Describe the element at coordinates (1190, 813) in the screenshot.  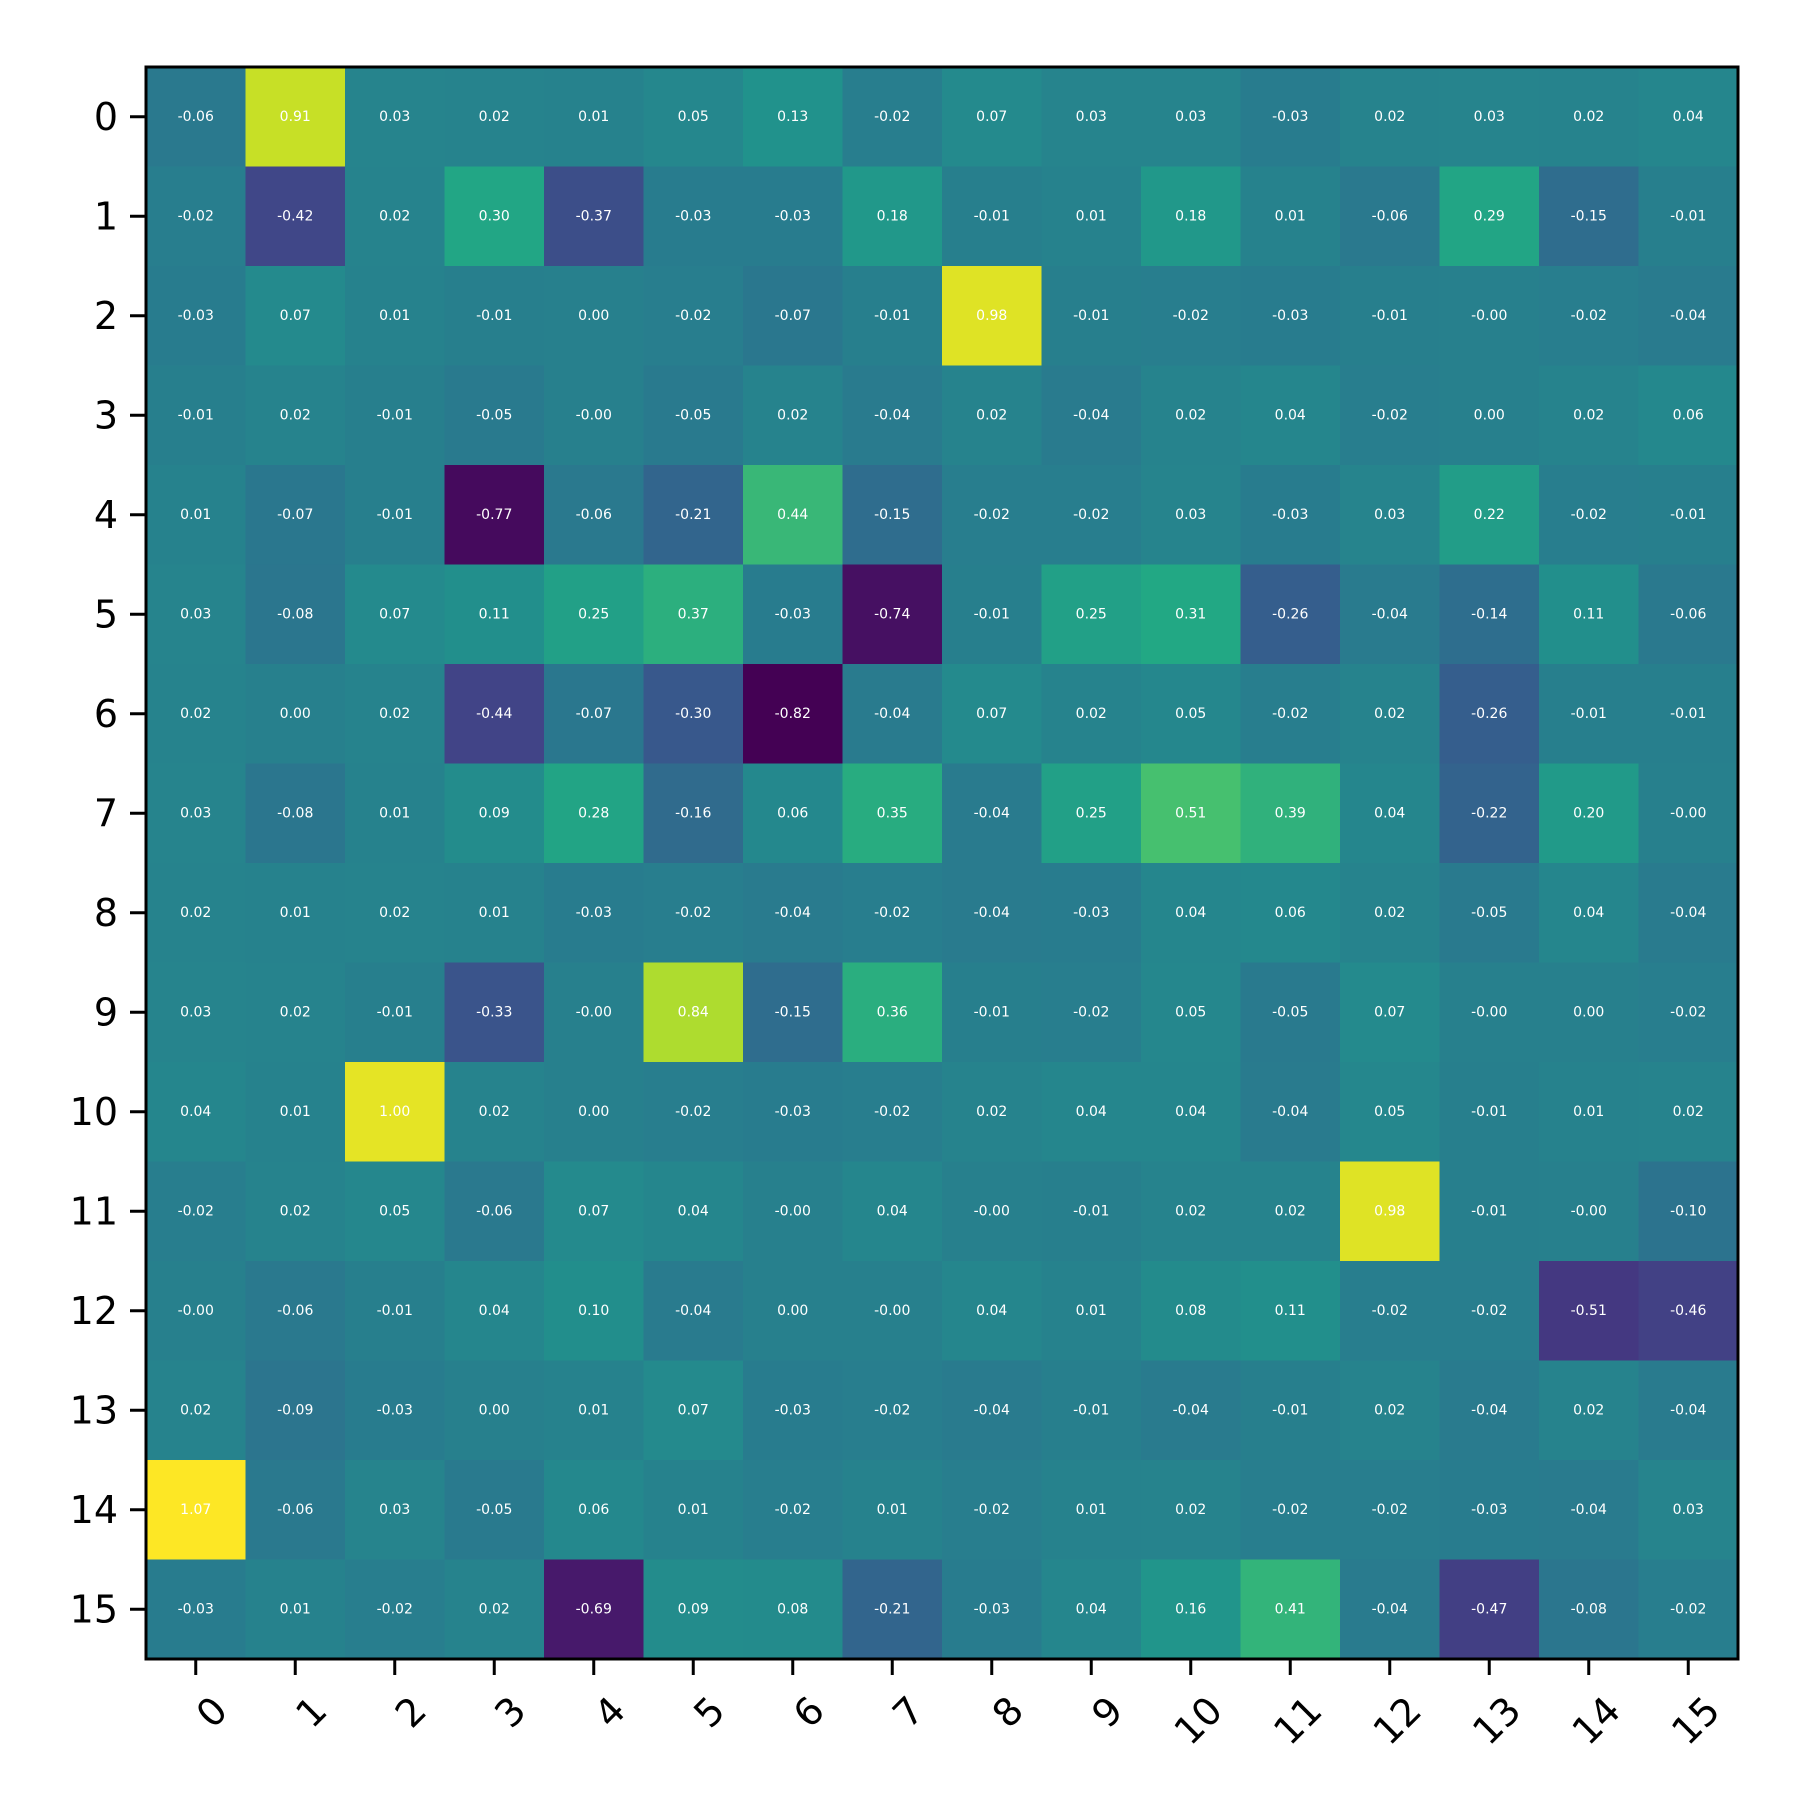
I see `cell-value-label: 0.51` at that location.